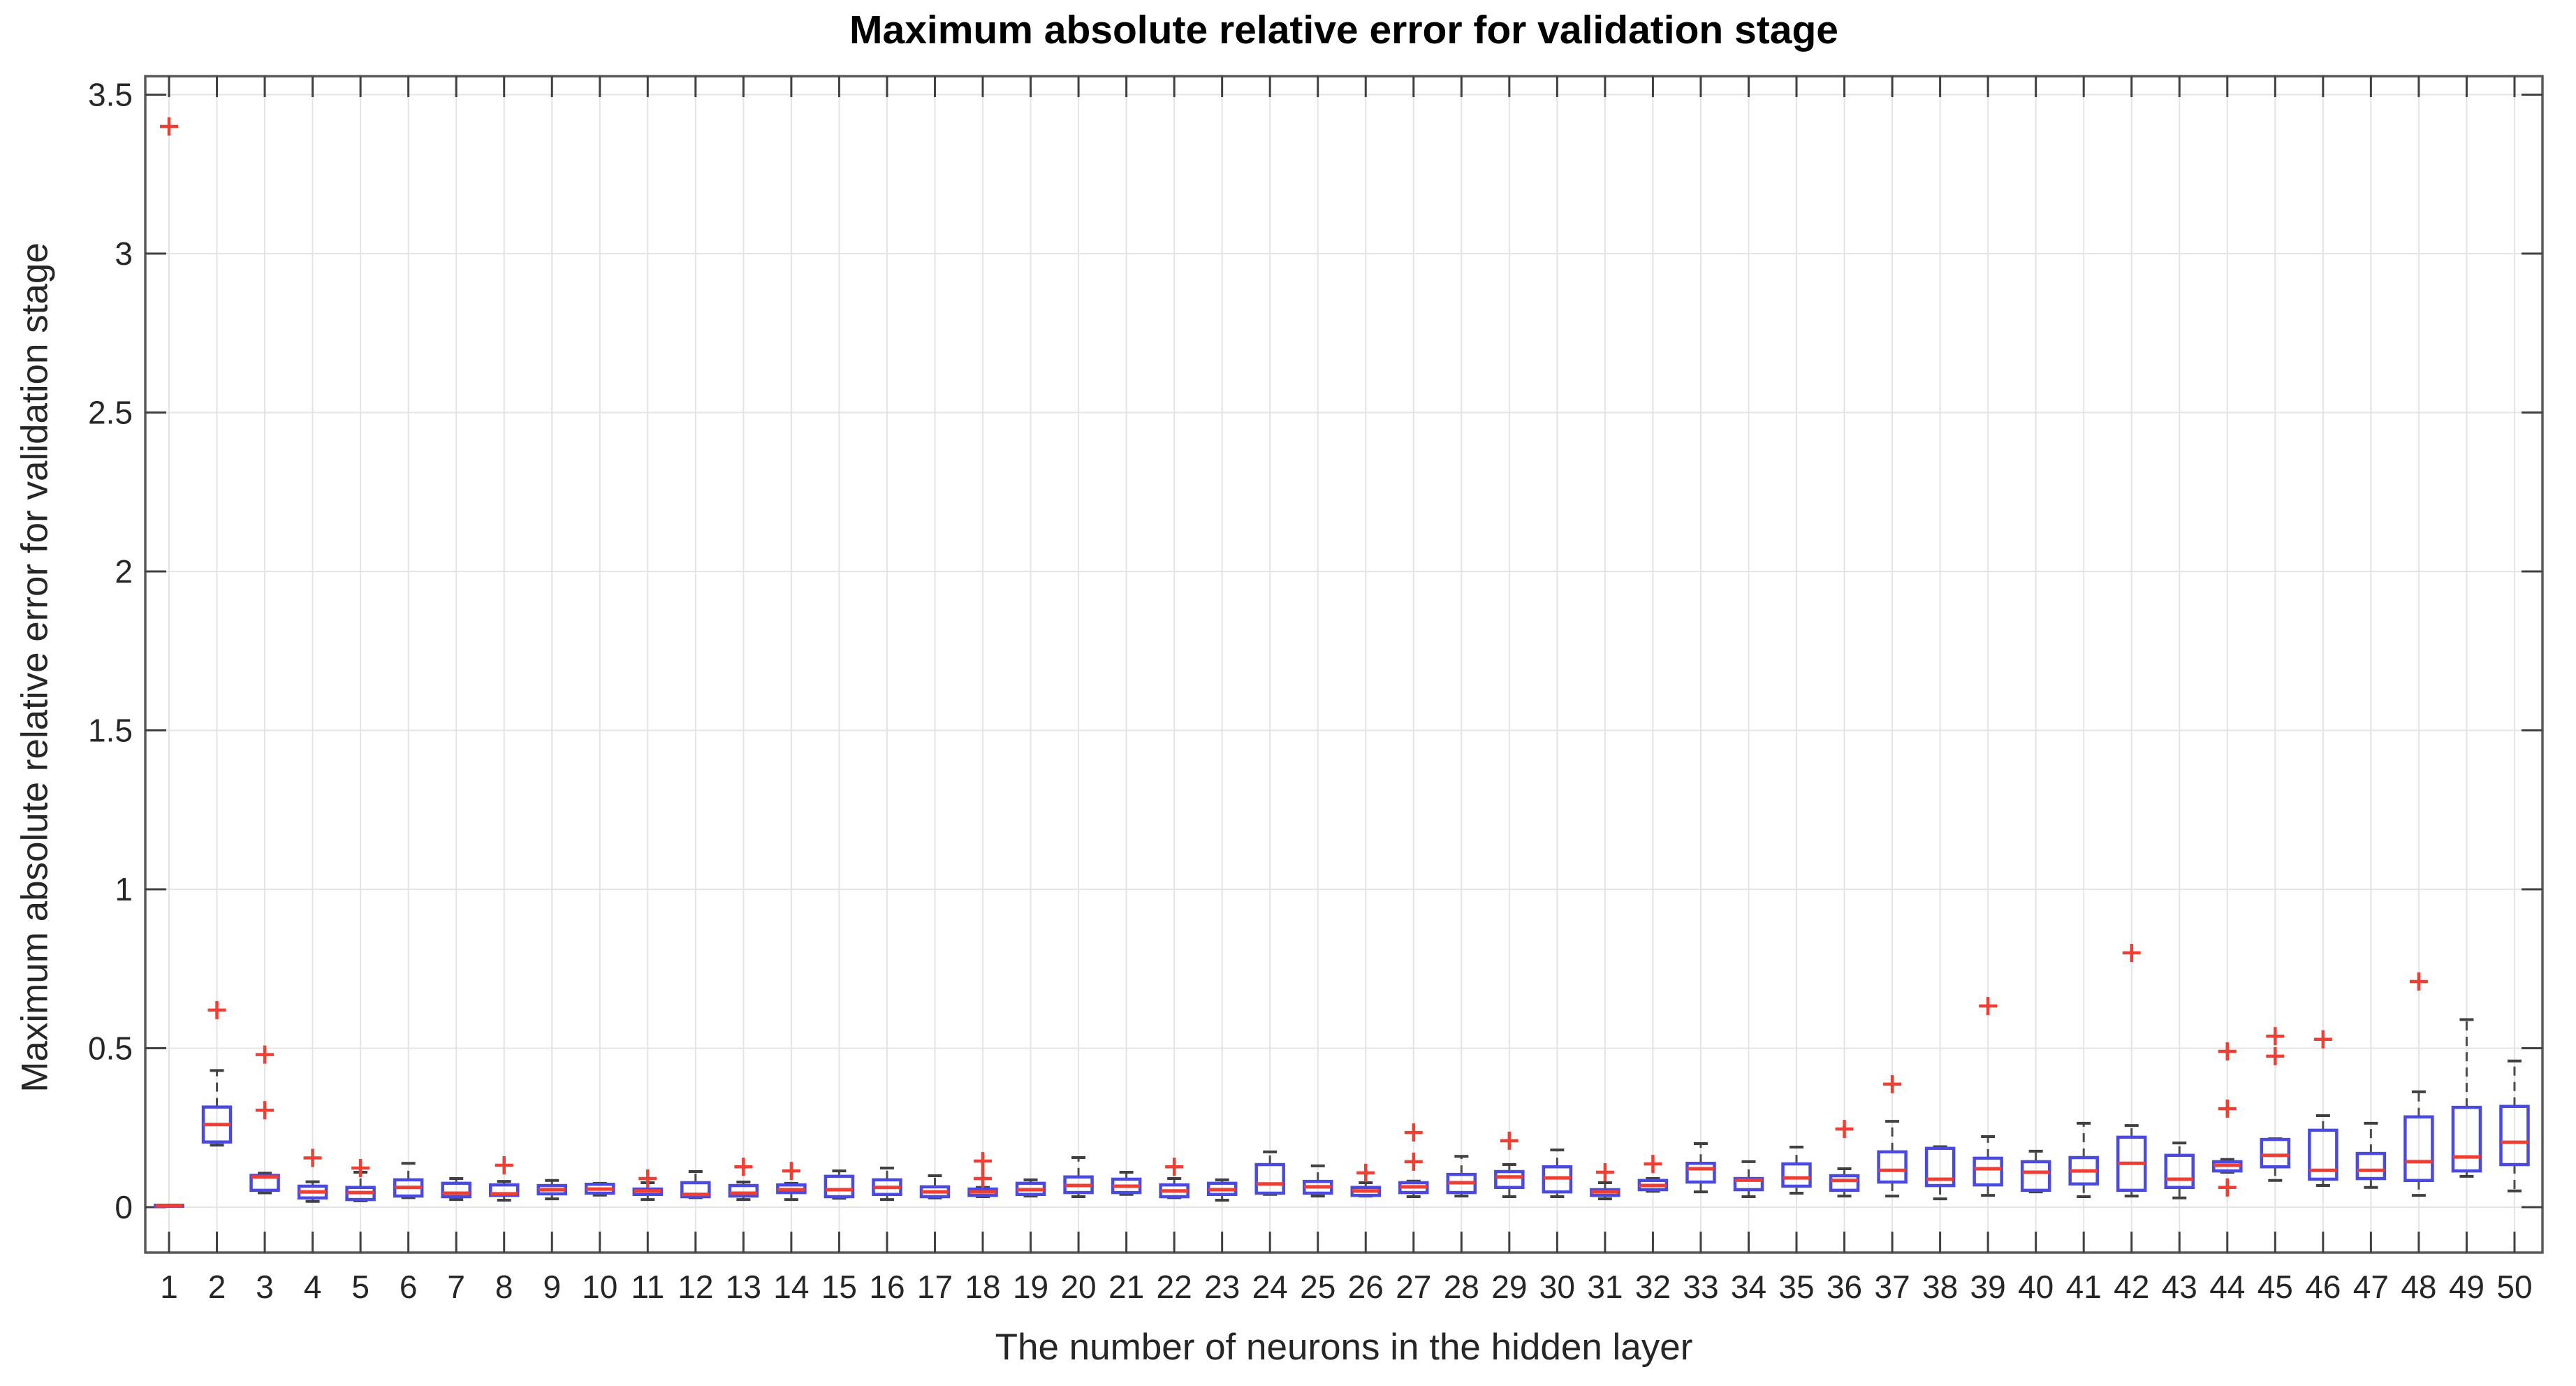 Image resolution: width=2576 pixels, height=1386 pixels. What do you see at coordinates (456, 1287) in the screenshot?
I see `x-tick-label: 7` at bounding box center [456, 1287].